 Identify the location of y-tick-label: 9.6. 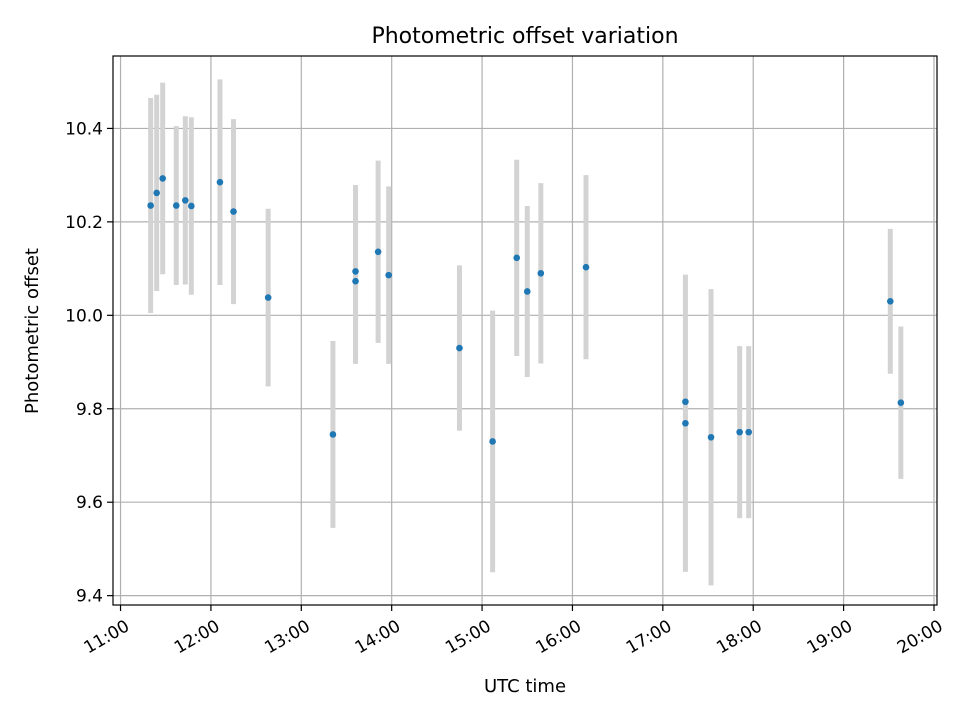
(89, 503).